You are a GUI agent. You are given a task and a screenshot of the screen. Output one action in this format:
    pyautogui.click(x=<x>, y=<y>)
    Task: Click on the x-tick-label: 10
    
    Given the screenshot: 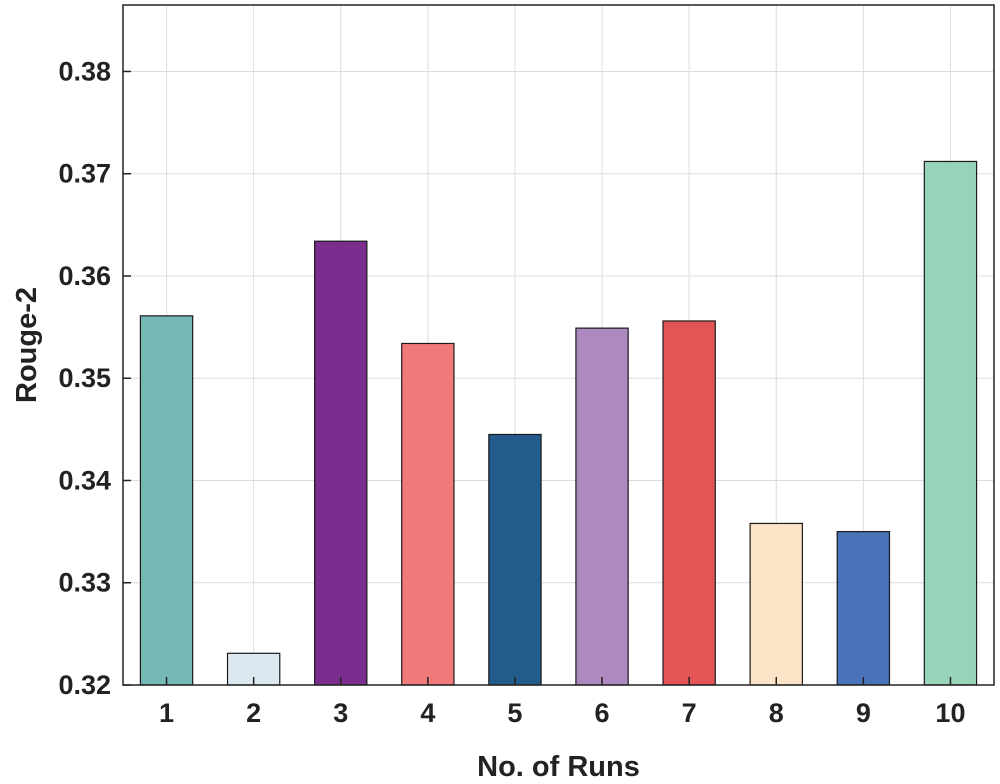 What is the action you would take?
    pyautogui.click(x=950, y=713)
    